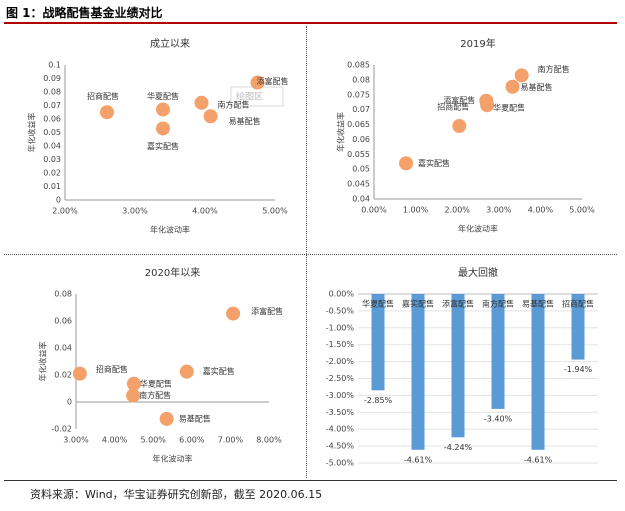 This screenshot has height=511, width=625. What do you see at coordinates (340, 446) in the screenshot?
I see `y-tick-label: -4.50%` at bounding box center [340, 446].